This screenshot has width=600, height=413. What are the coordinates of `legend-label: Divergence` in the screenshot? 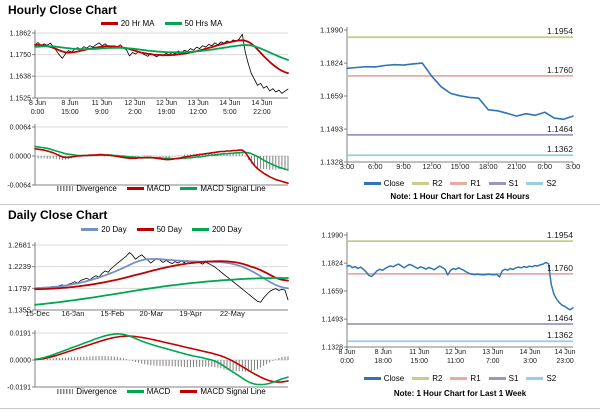 It's located at (96, 391).